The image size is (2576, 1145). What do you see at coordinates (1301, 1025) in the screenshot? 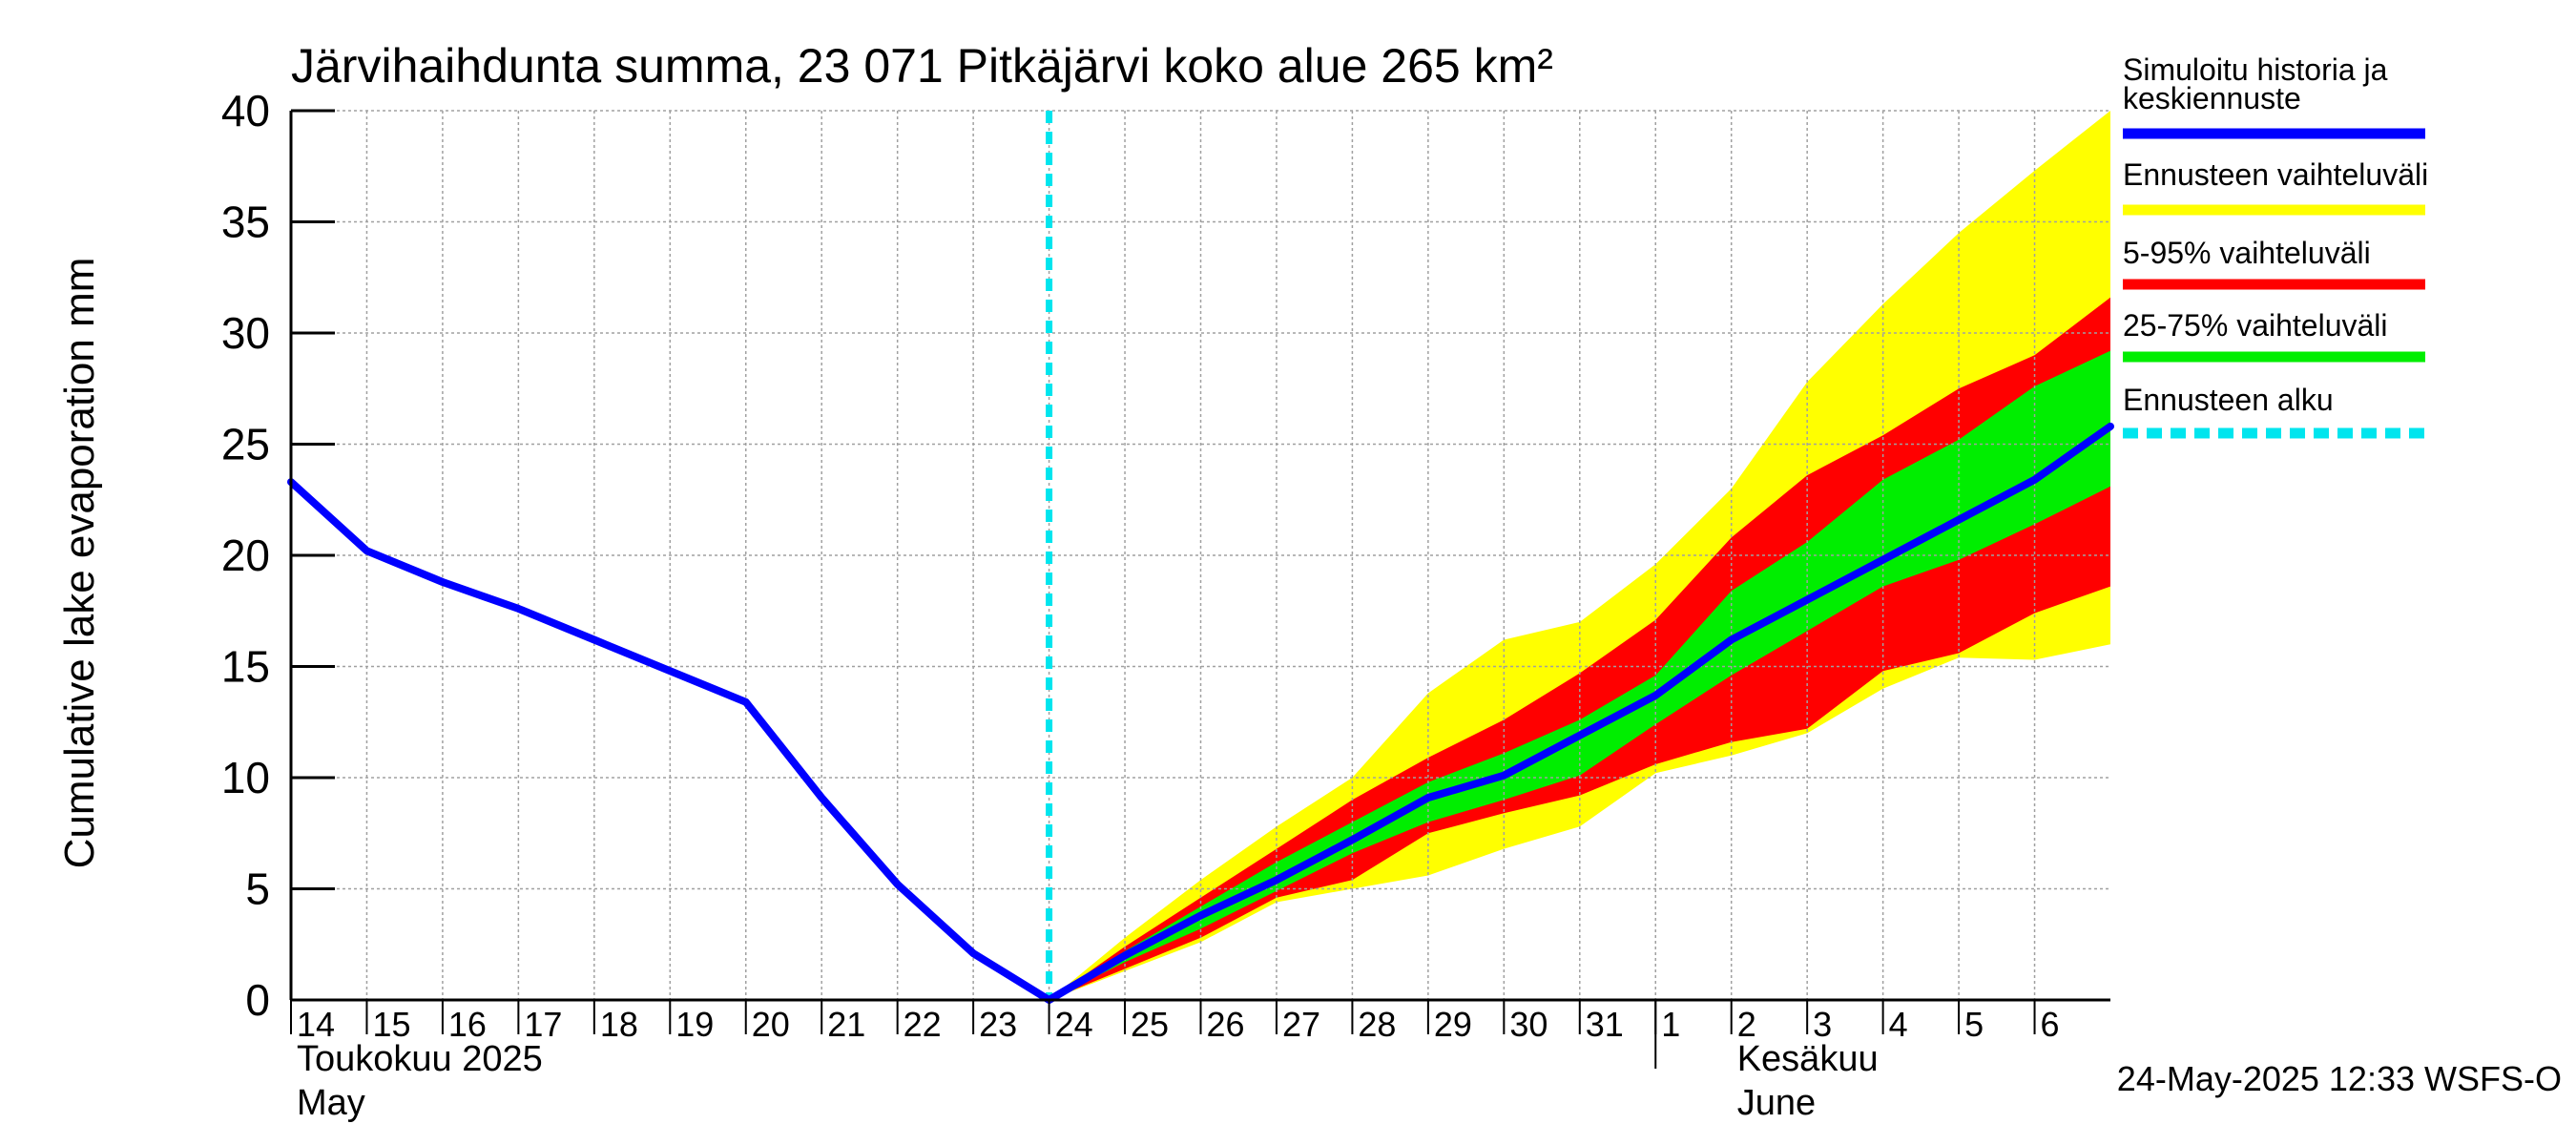
I see `x-tick-label: 27` at bounding box center [1301, 1025].